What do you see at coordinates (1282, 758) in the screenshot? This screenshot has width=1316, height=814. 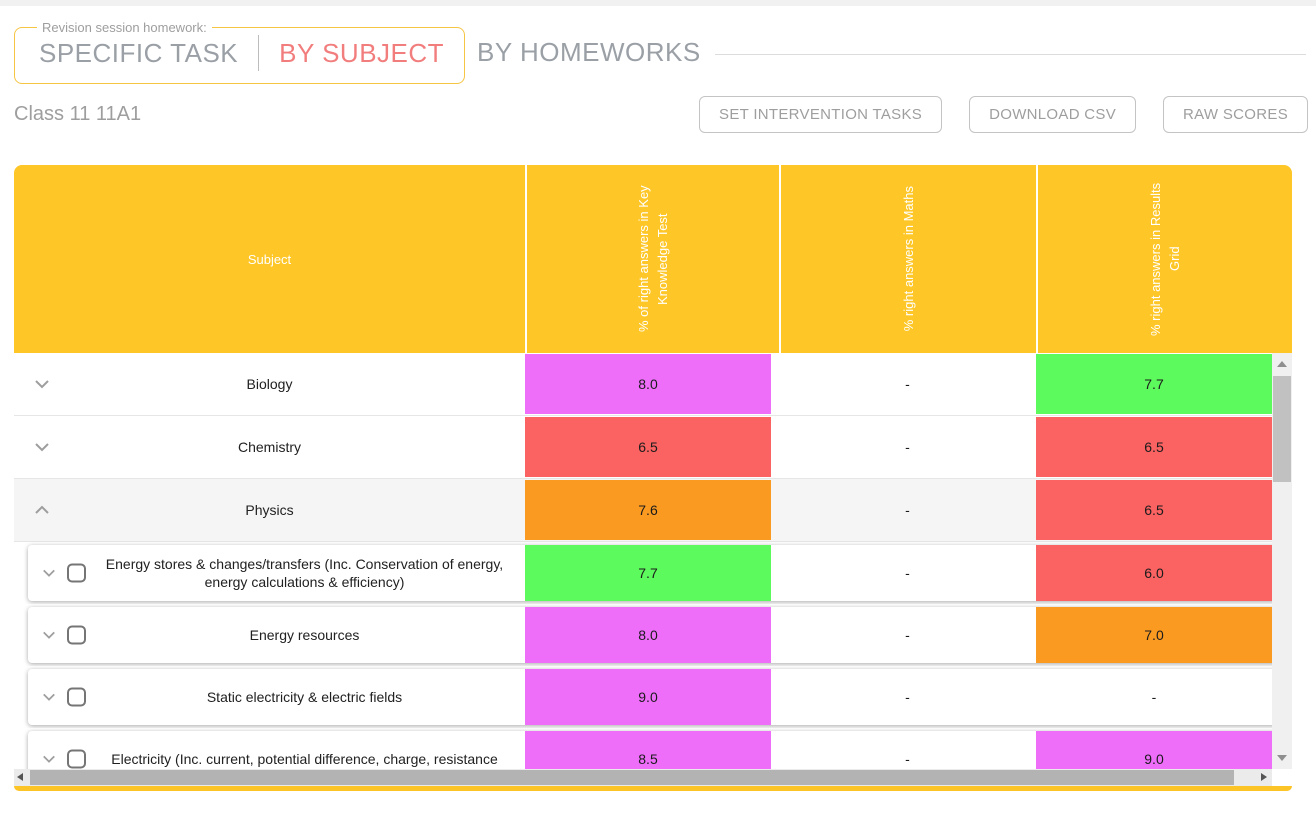 I see `scroll-down-arrow-icon` at bounding box center [1282, 758].